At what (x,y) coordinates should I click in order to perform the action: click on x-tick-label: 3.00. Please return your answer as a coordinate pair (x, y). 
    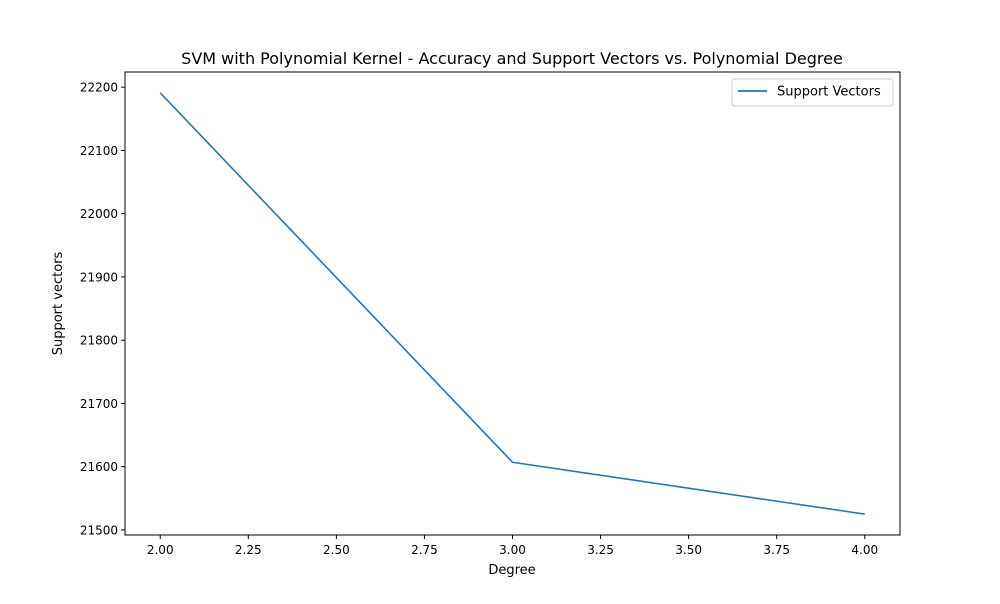
    Looking at the image, I should click on (512, 550).